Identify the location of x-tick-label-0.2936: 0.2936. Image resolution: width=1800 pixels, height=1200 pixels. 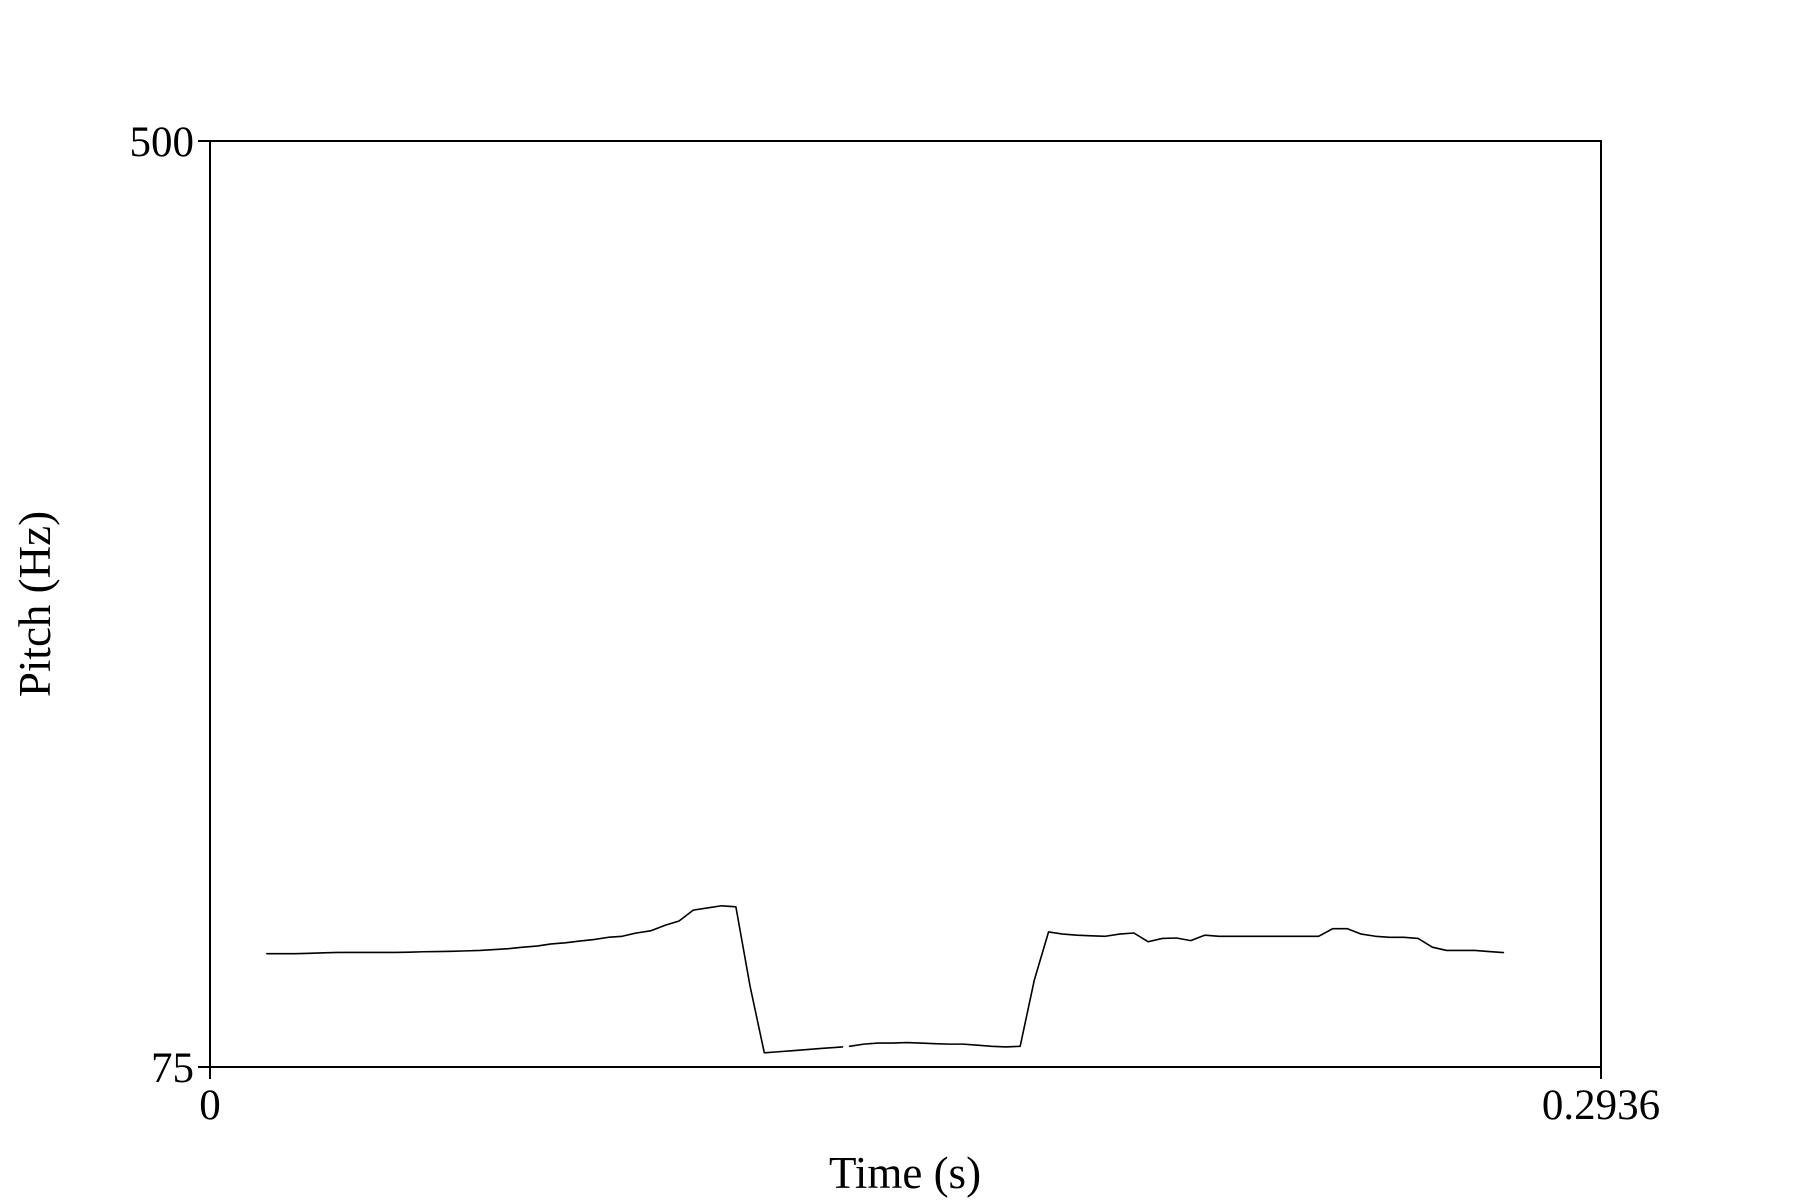
(1601, 1105).